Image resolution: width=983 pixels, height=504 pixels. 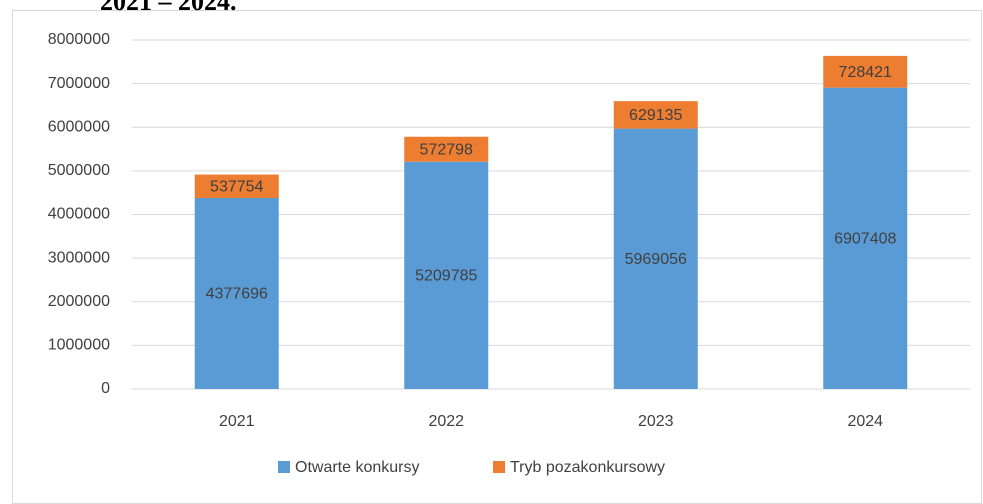 I want to click on x-tick-label: 2024, so click(x=865, y=421).